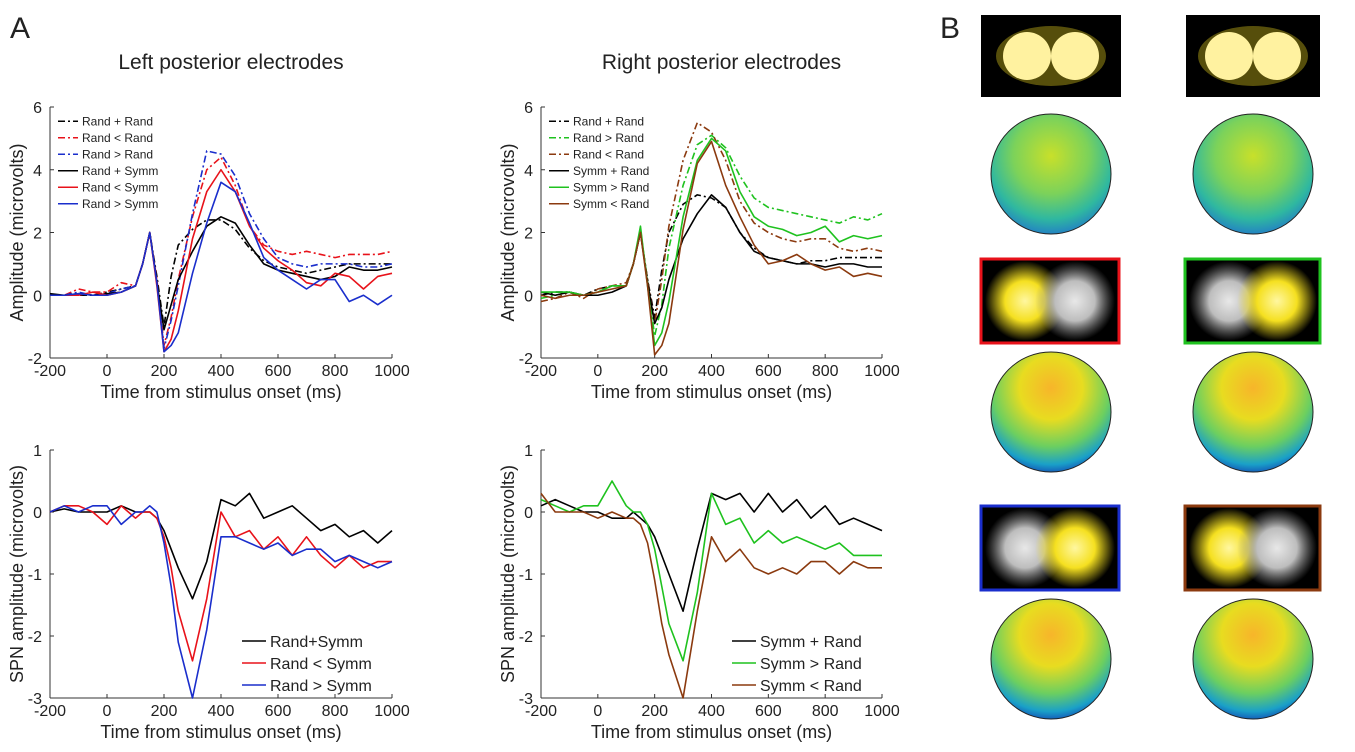  I want to click on legend-label: Rand > Symm, so click(321, 686).